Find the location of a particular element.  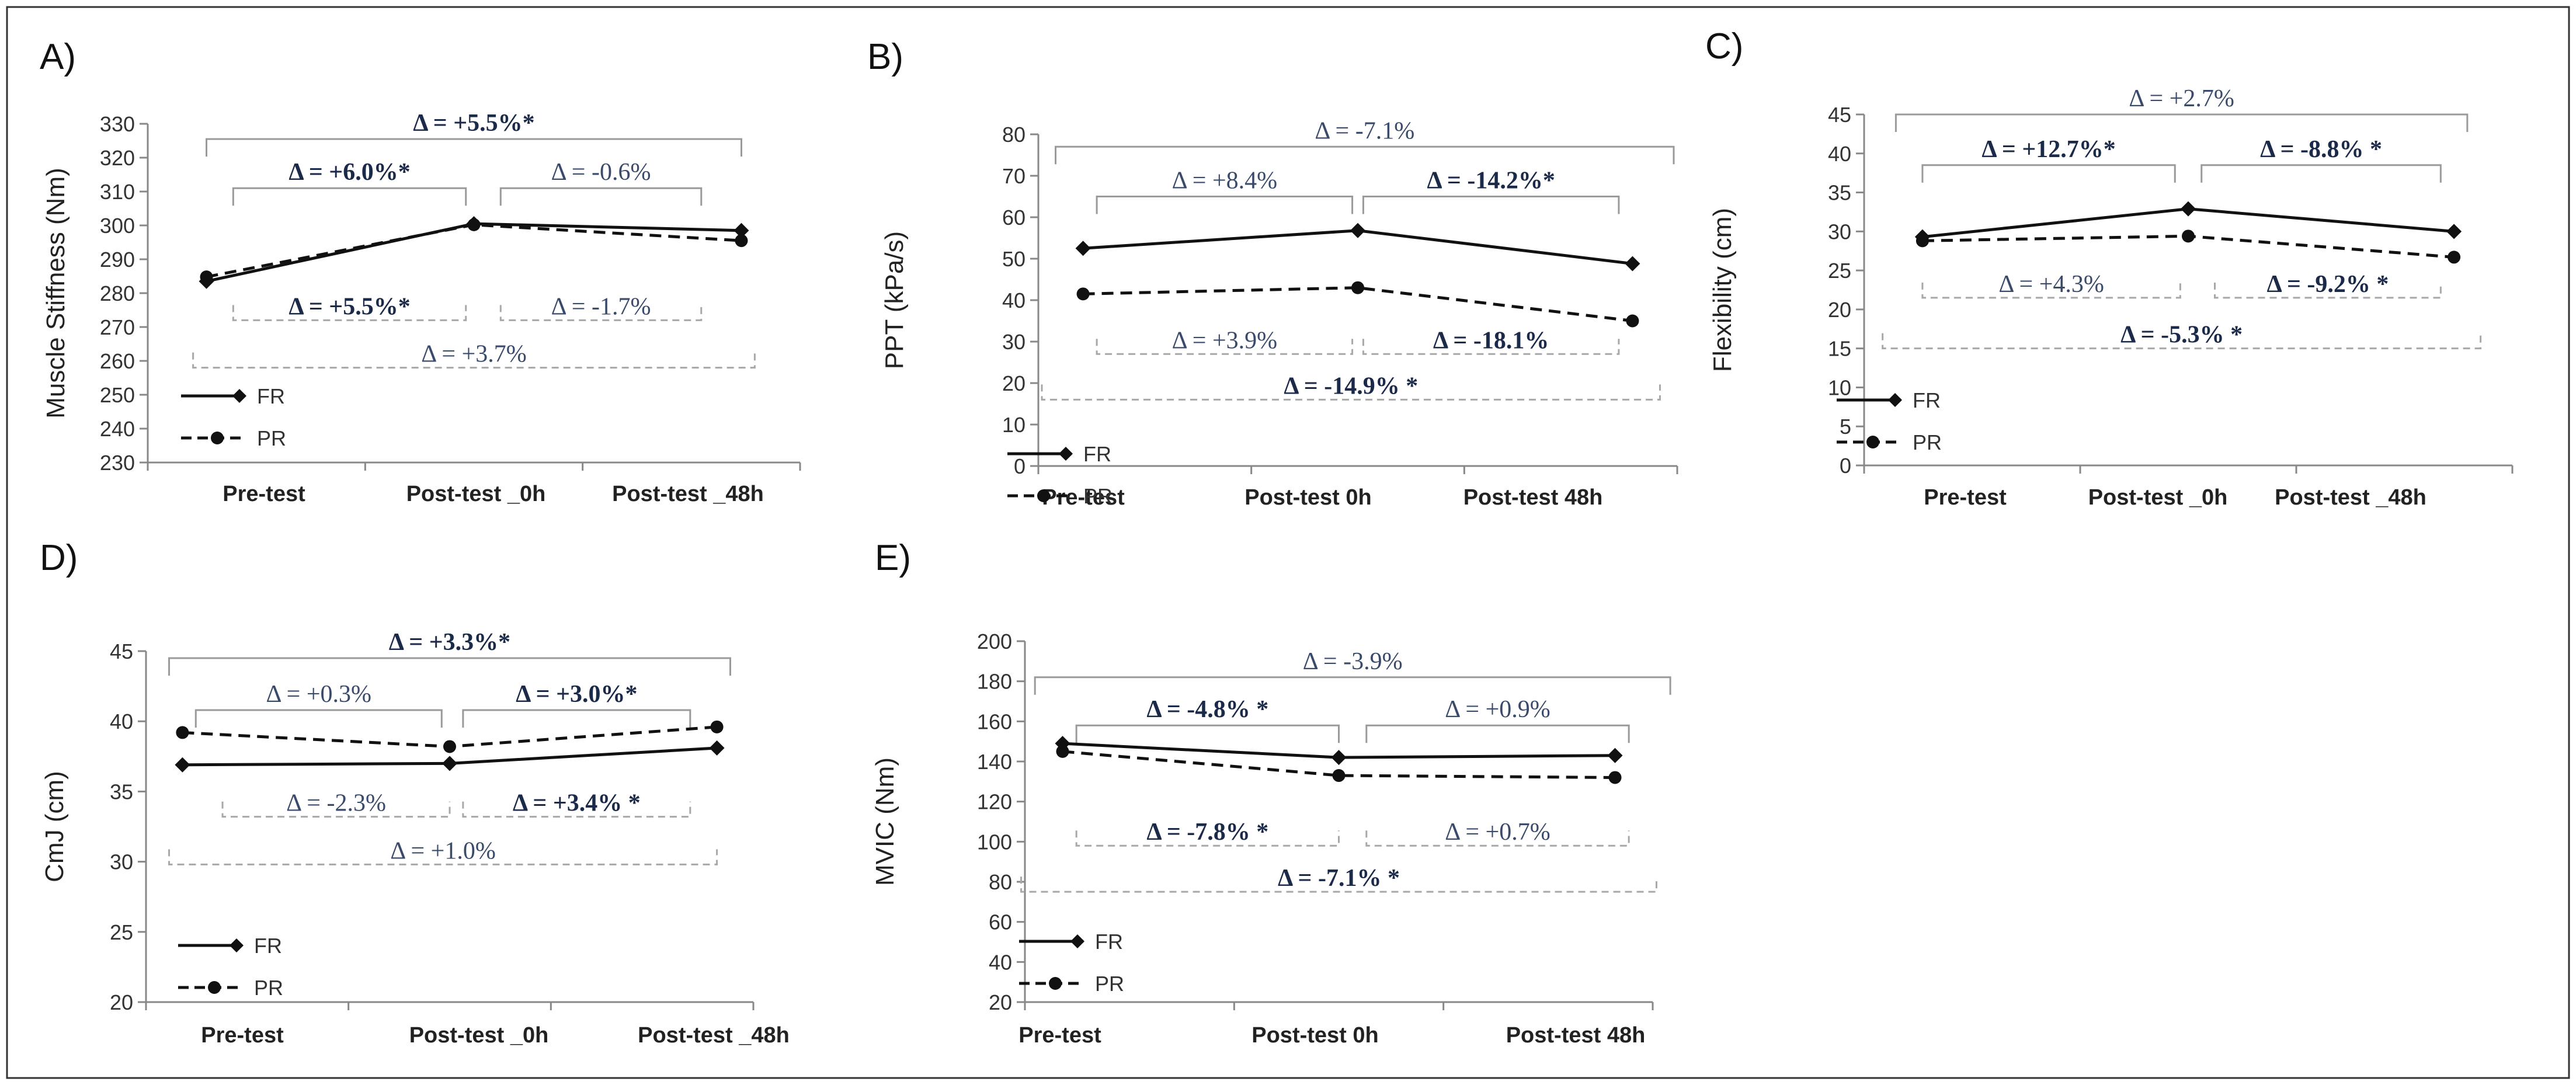

y-tick-label: 270 is located at coordinates (117, 327).